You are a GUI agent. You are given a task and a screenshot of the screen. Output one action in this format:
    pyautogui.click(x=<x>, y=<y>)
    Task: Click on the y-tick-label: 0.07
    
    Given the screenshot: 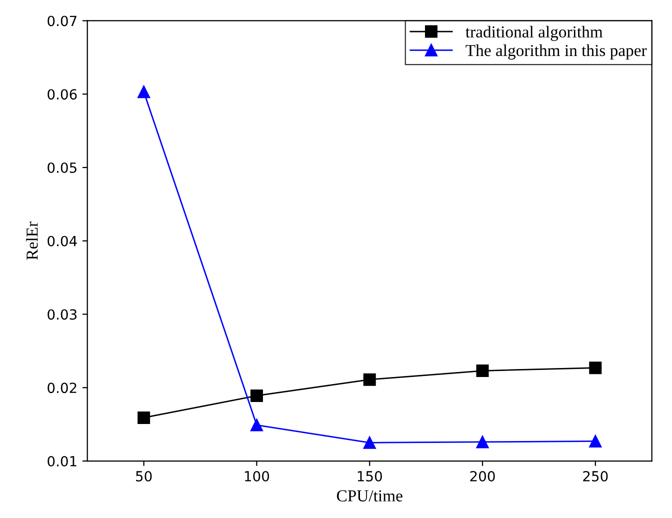 What is the action you would take?
    pyautogui.click(x=62, y=21)
    